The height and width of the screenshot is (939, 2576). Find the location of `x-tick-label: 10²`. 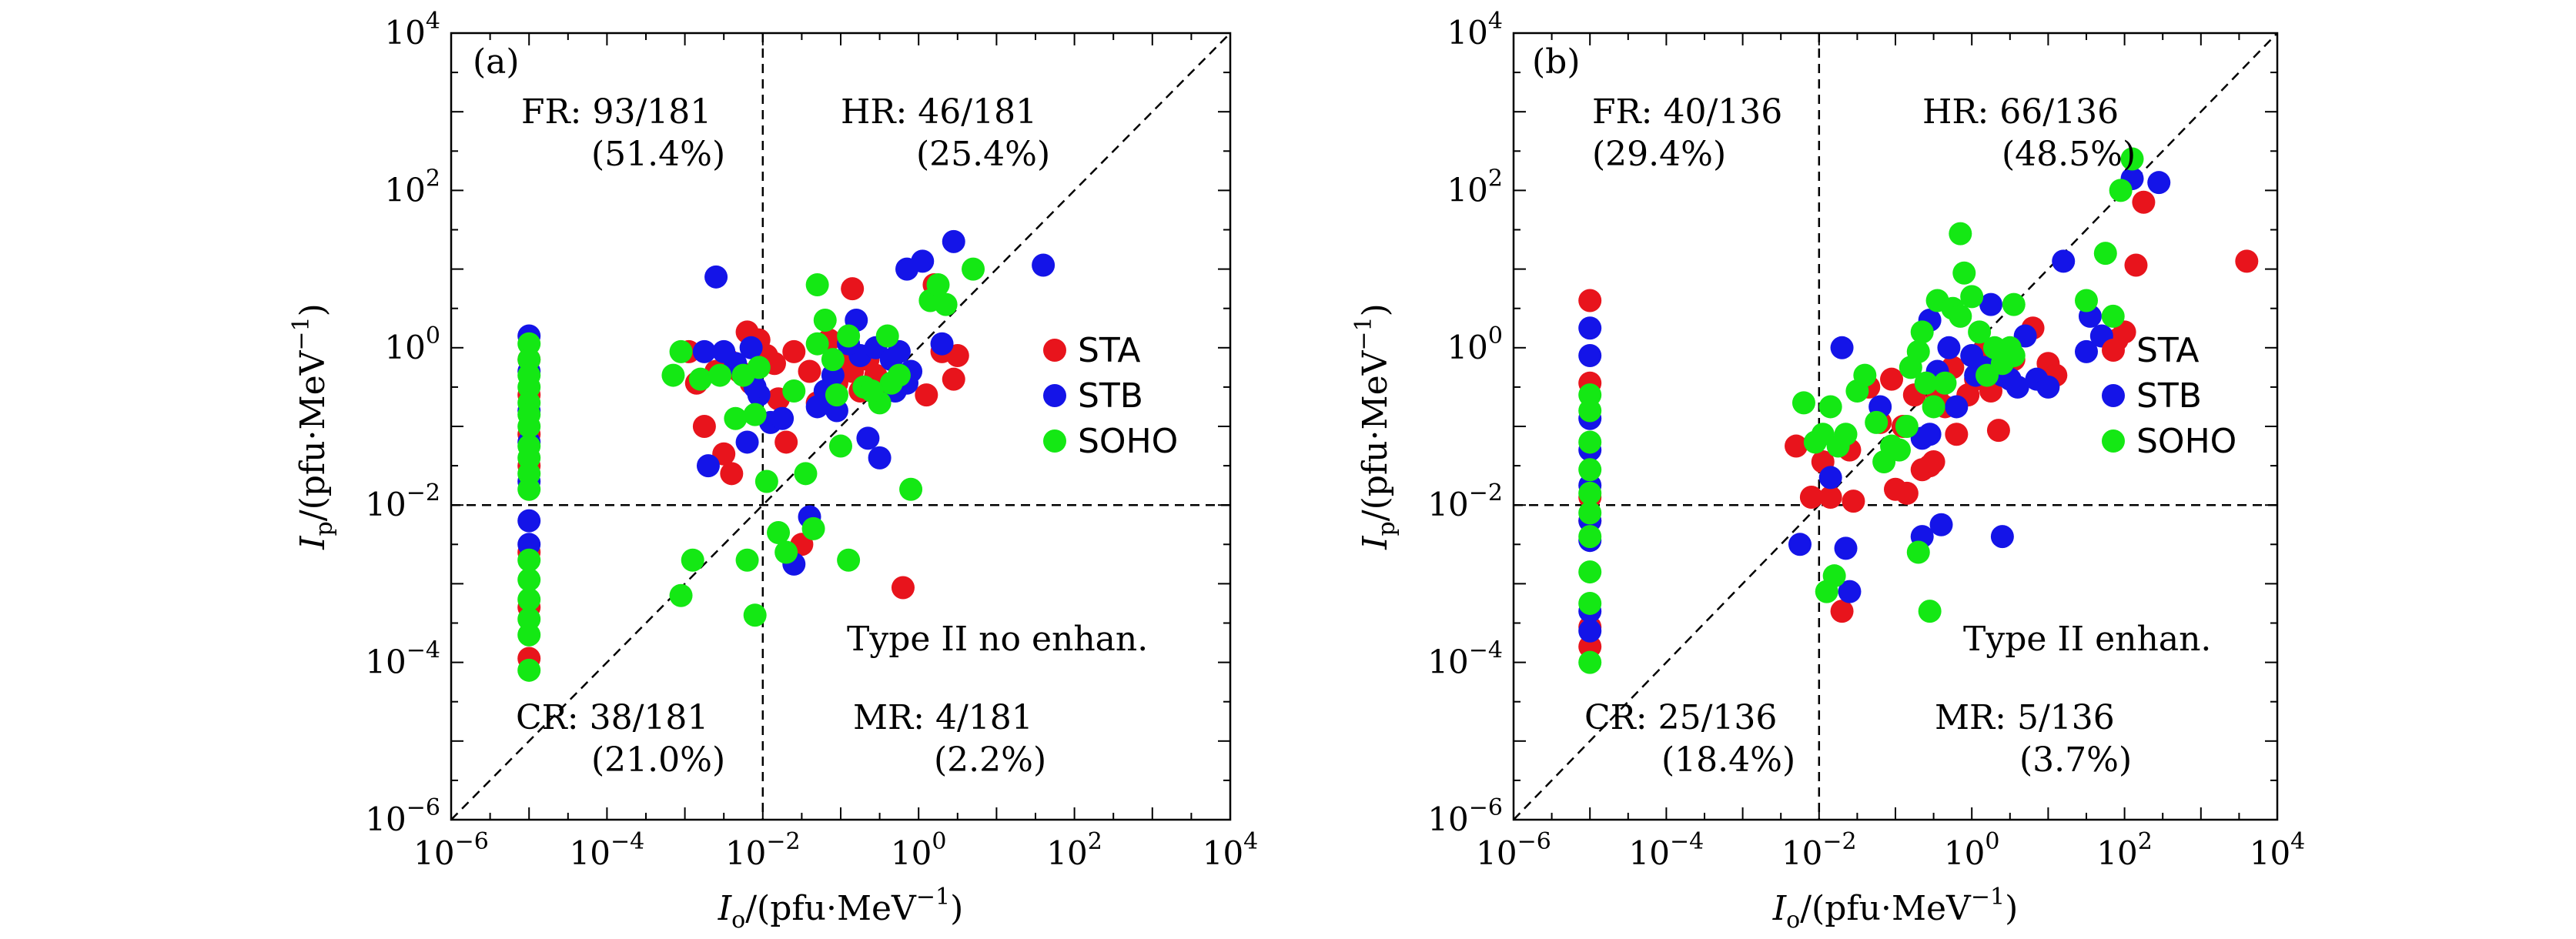

x-tick-label: 10² is located at coordinates (2124, 850).